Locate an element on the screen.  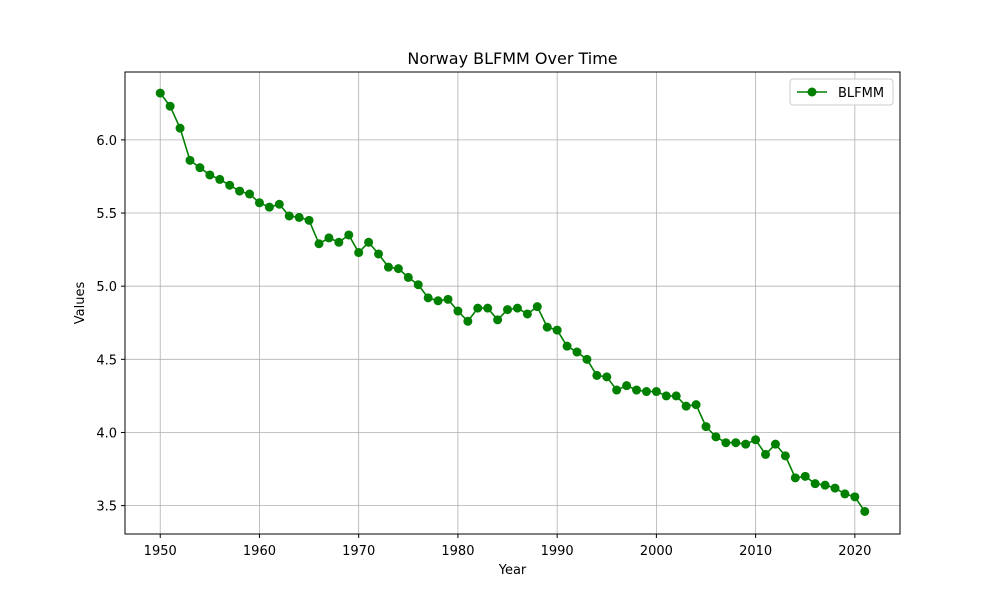
x-tick-label: 2000 is located at coordinates (656, 551).